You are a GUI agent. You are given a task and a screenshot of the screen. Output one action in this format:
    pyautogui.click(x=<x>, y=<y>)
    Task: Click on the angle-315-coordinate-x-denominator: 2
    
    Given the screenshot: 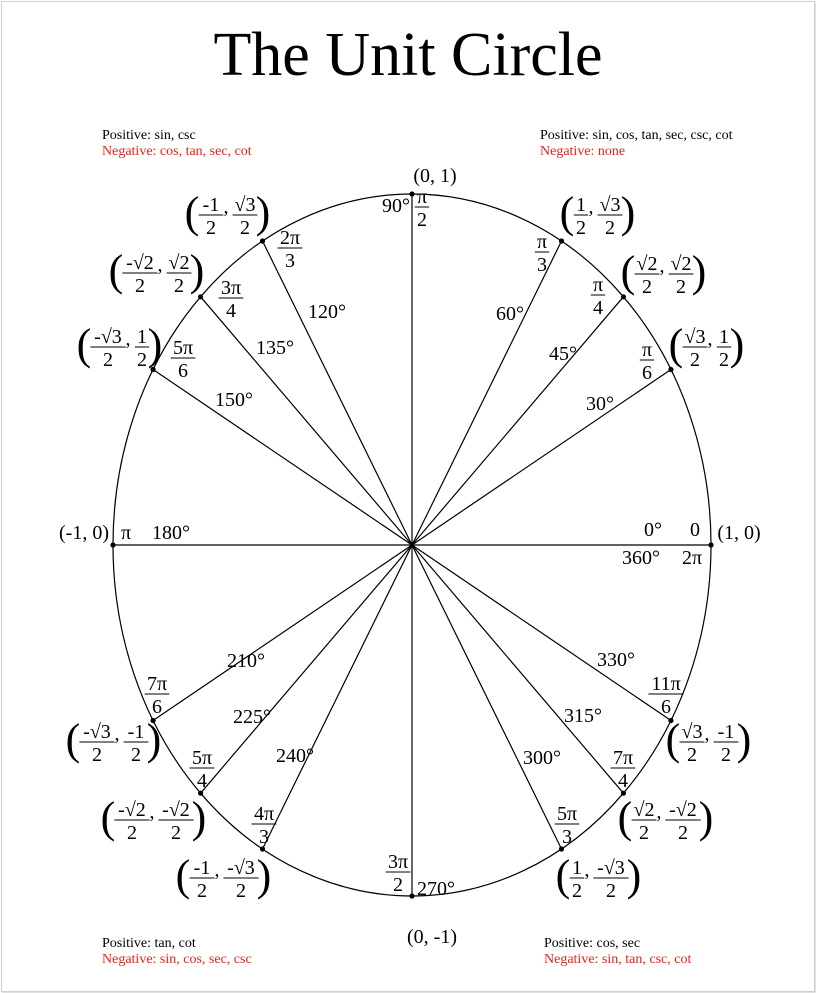 What is the action you would take?
    pyautogui.click(x=644, y=833)
    